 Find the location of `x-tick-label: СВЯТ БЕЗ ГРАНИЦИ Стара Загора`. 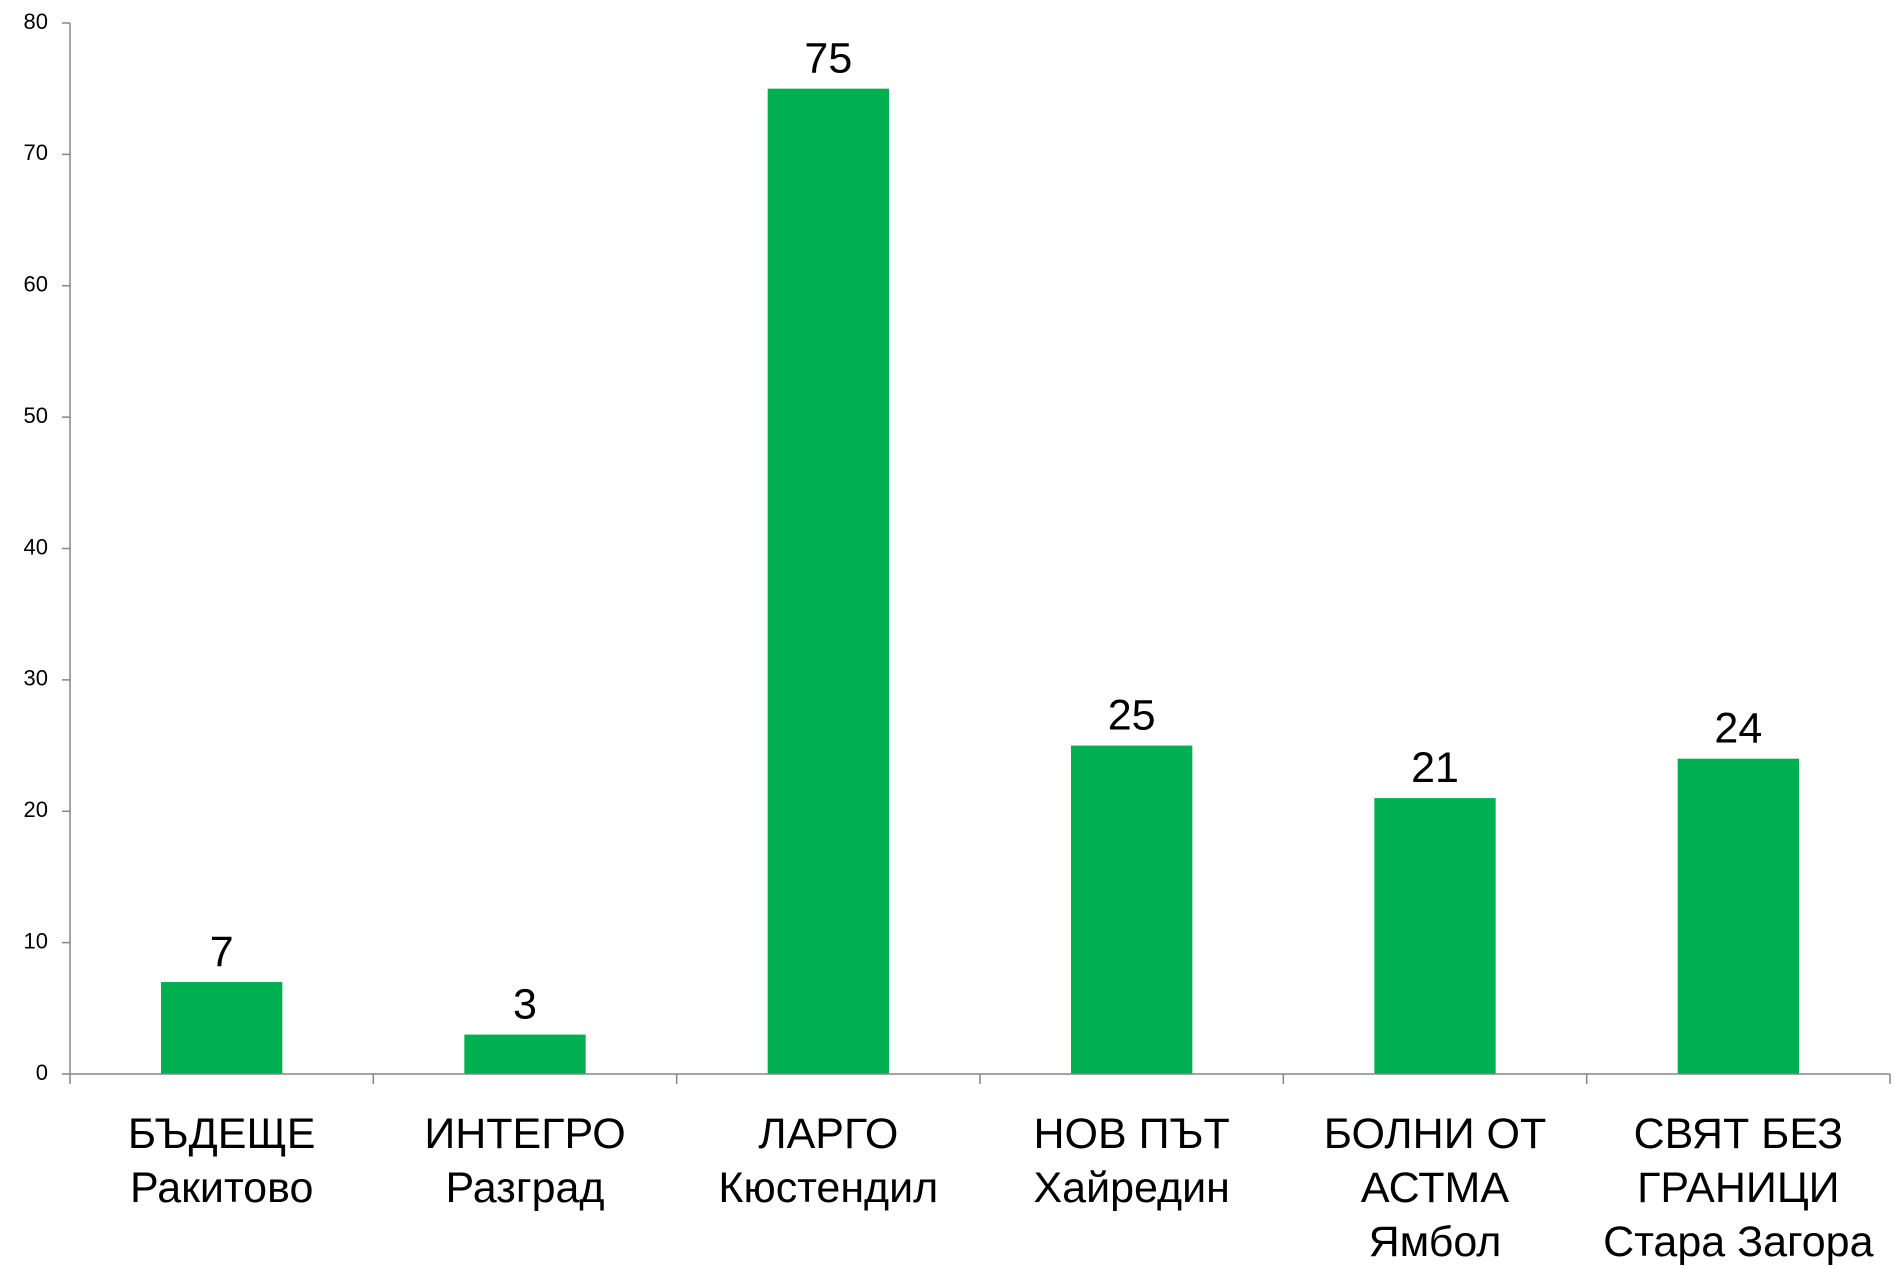

x-tick-label: СВЯТ БЕЗ ГРАНИЦИ Стара Загора is located at coordinates (1738, 1188).